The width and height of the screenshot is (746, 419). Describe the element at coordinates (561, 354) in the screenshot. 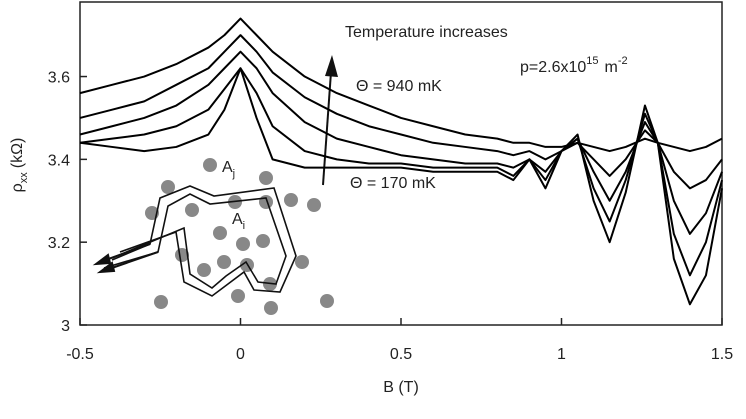

I see `x-tick-label: 1` at that location.